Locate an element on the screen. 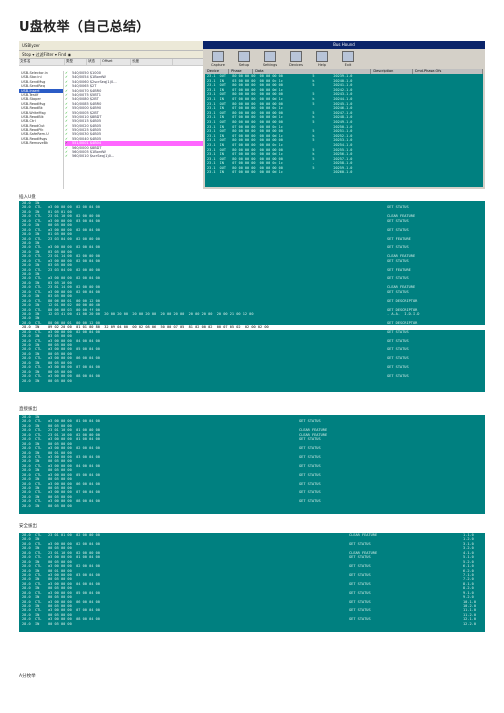  event-row: ✓ 550/0010 $8BDT is located at coordinates (134, 117).